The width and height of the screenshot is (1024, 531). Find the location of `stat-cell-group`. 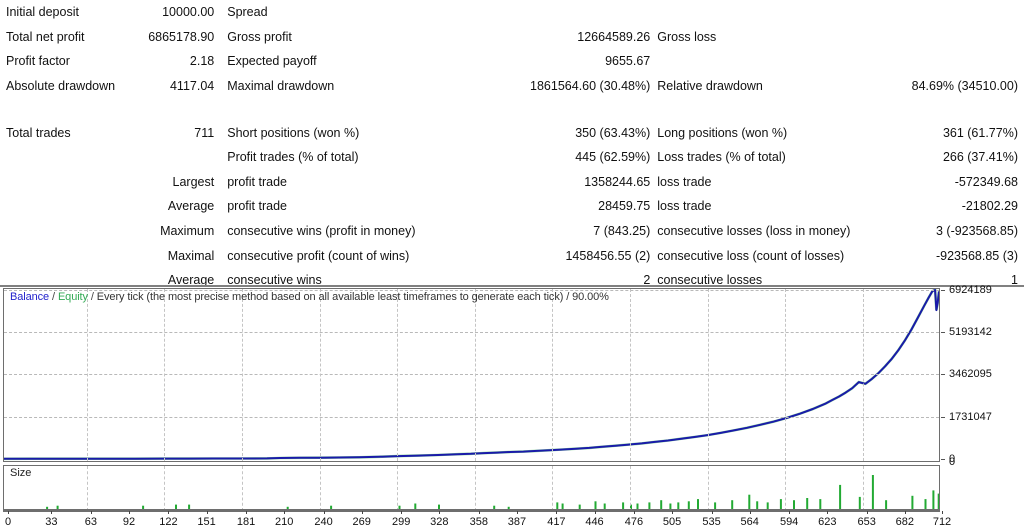

stat-cell-group is located at coordinates (110, 157).